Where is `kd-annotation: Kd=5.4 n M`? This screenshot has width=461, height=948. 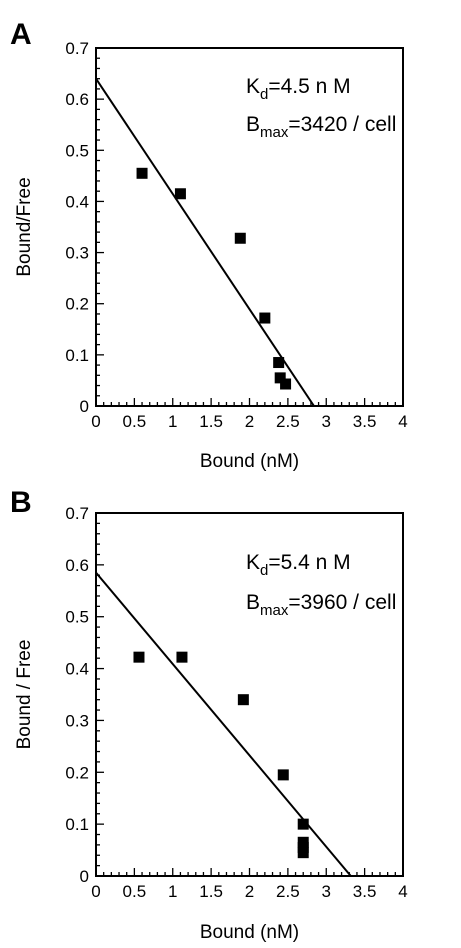
kd-annotation: Kd=5.4 n M is located at coordinates (298, 565).